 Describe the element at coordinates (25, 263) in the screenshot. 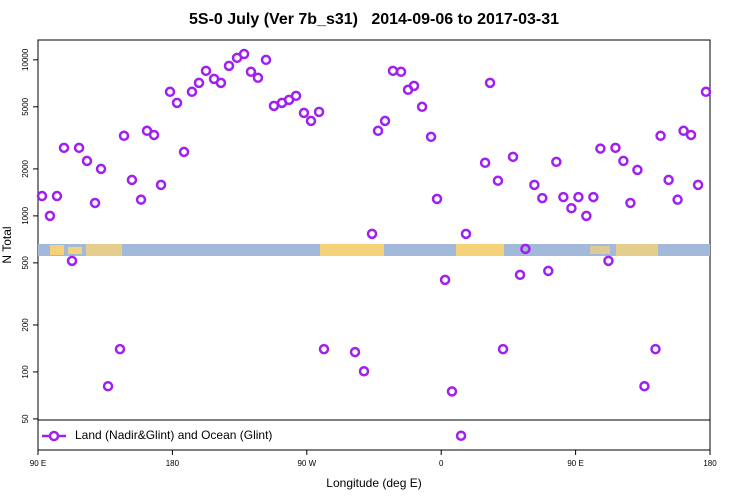

I see `y-tick-label: 500` at that location.